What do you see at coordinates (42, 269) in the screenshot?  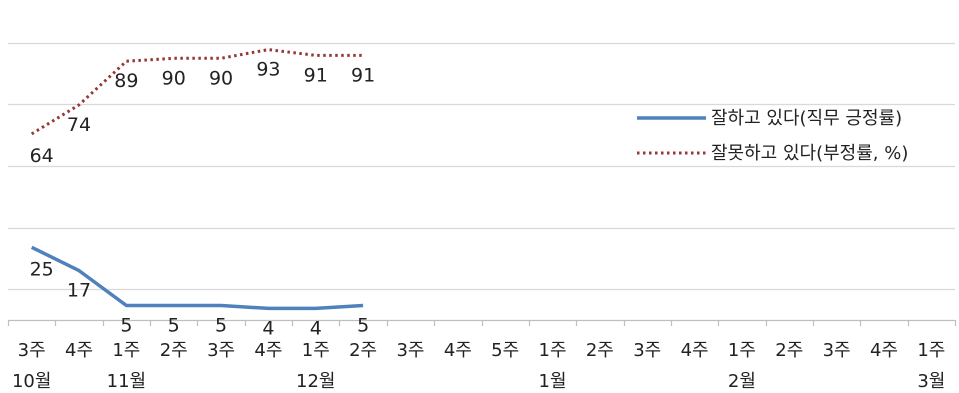 I see `data-label: 25` at bounding box center [42, 269].